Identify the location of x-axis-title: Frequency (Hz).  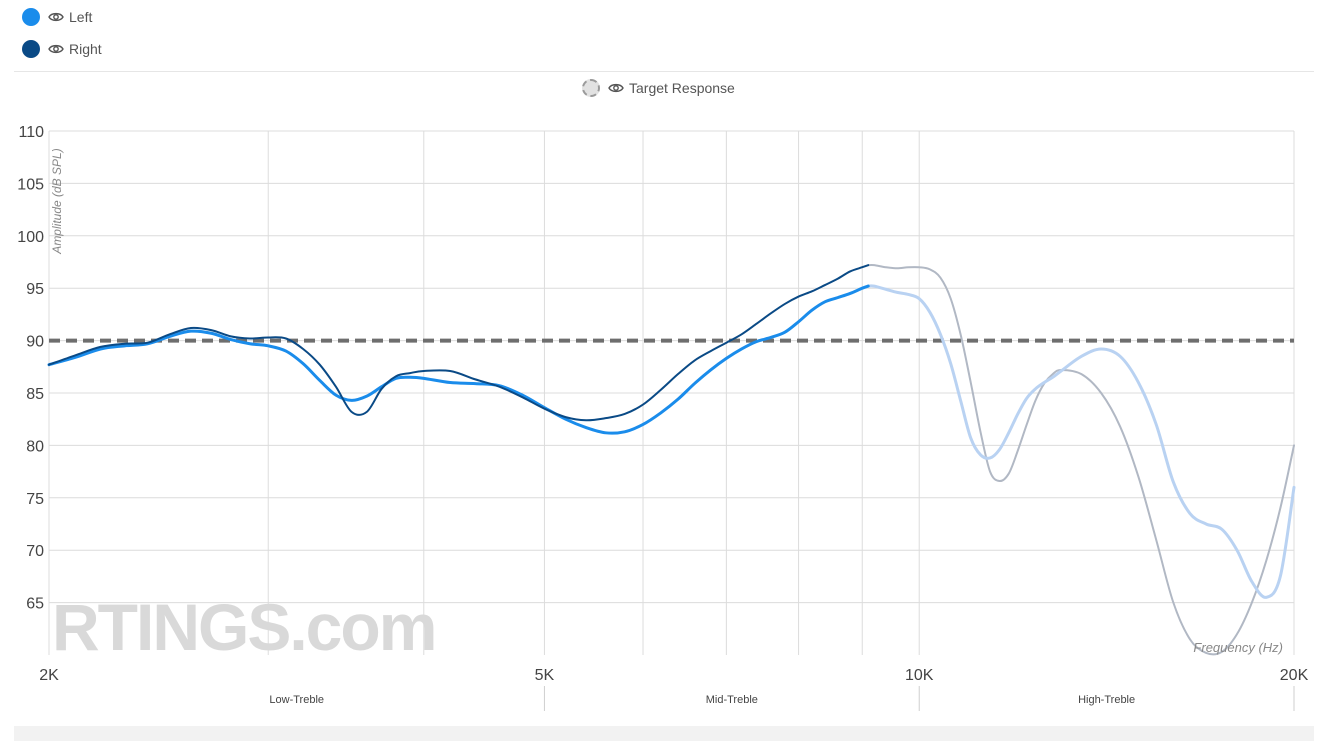
(1238, 647).